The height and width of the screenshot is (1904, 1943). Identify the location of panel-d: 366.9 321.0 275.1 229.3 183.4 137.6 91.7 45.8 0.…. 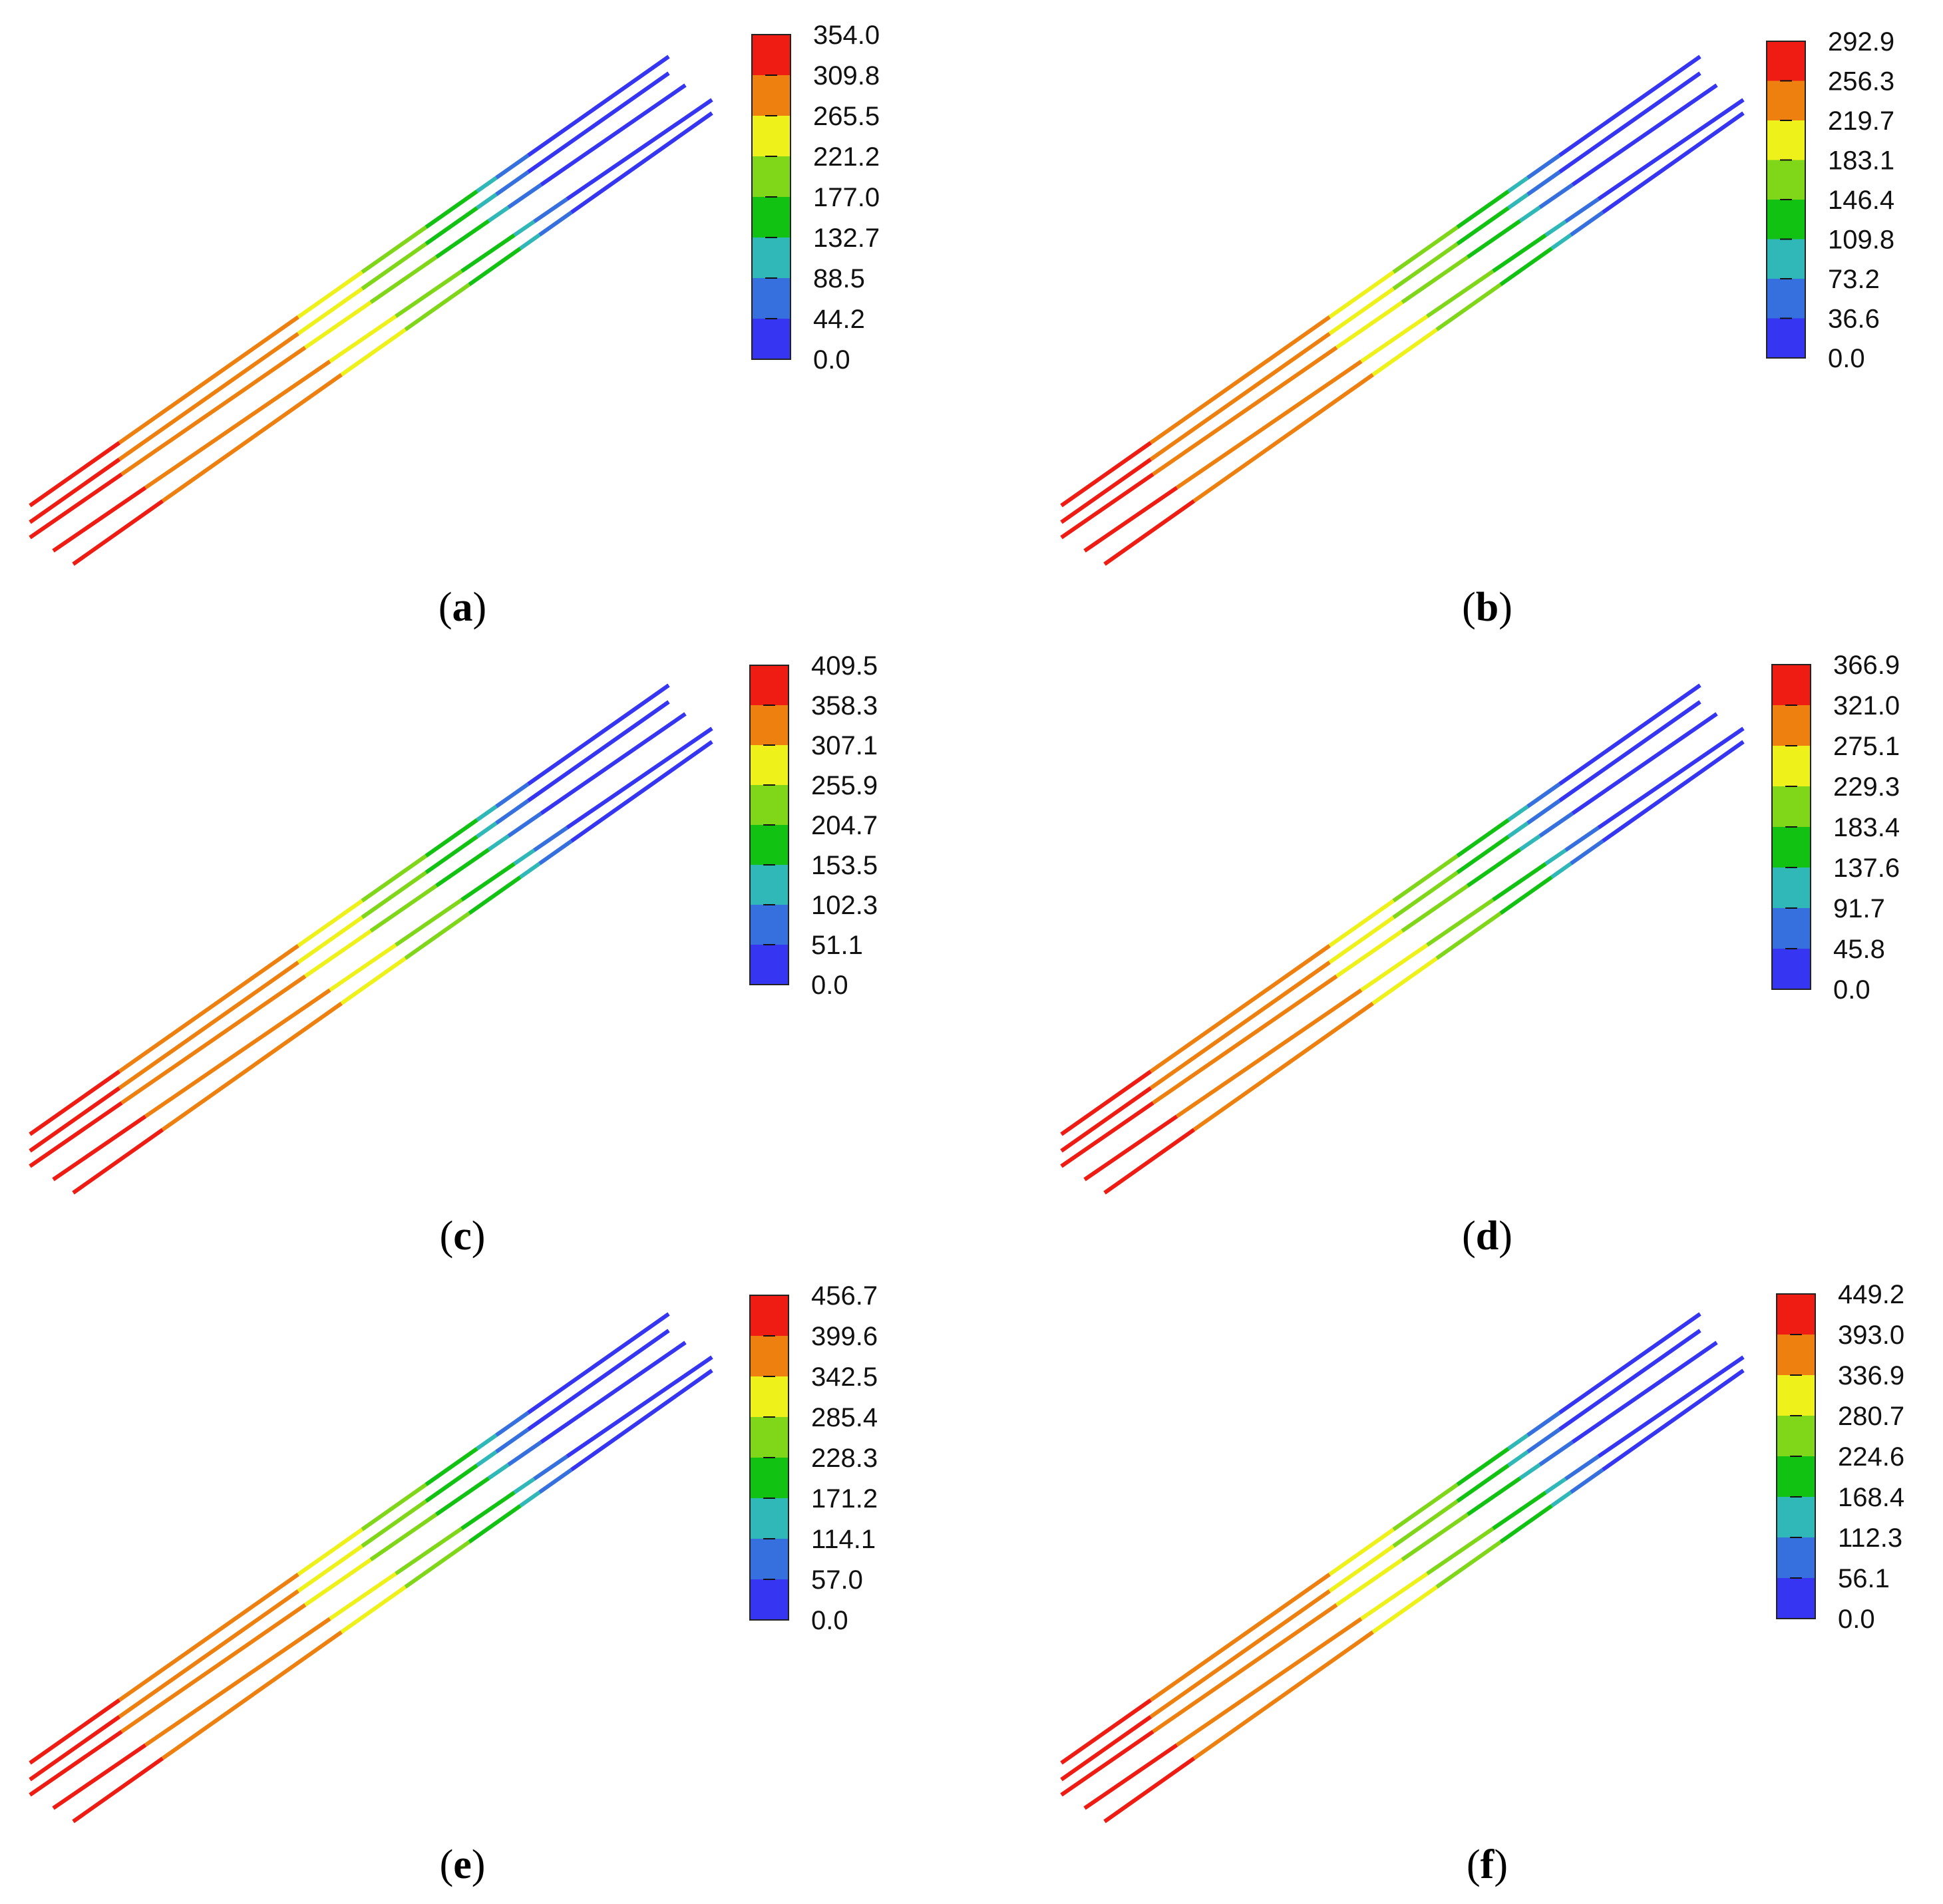
(1480, 955).